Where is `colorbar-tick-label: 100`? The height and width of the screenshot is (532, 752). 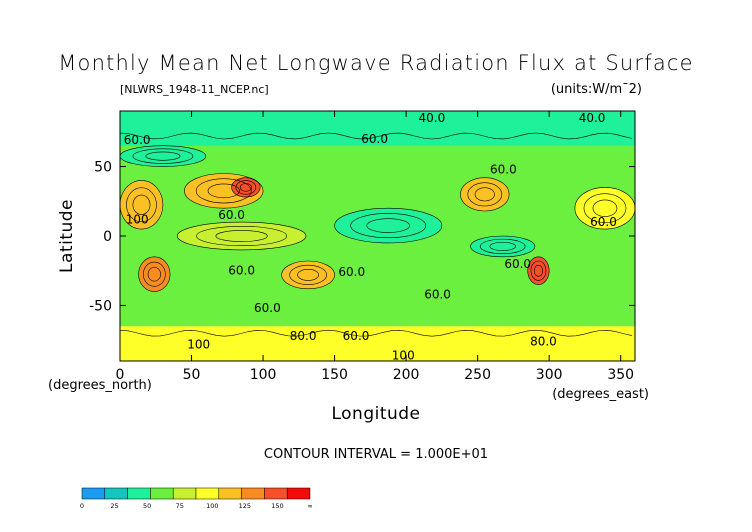 colorbar-tick-label: 100 is located at coordinates (212, 506).